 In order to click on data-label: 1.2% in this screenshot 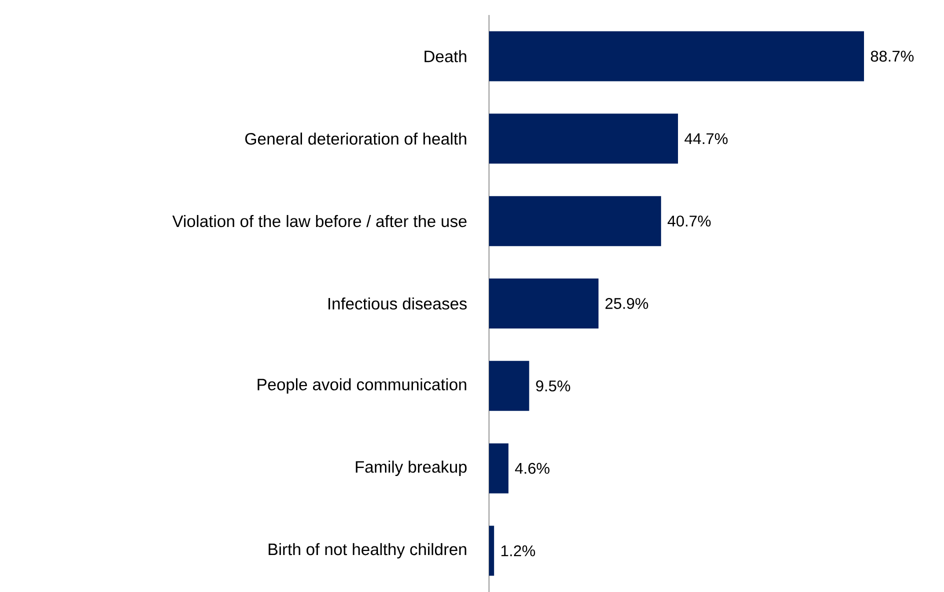, I will do `click(518, 550)`.